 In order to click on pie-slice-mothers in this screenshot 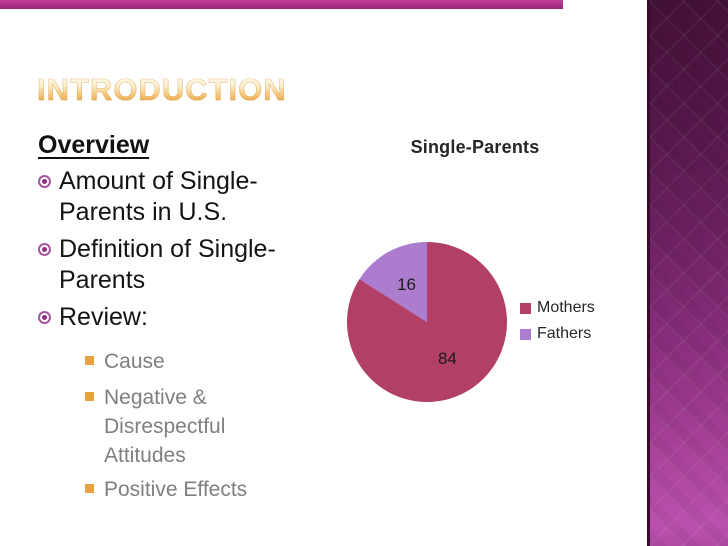, I will do `click(426, 322)`.